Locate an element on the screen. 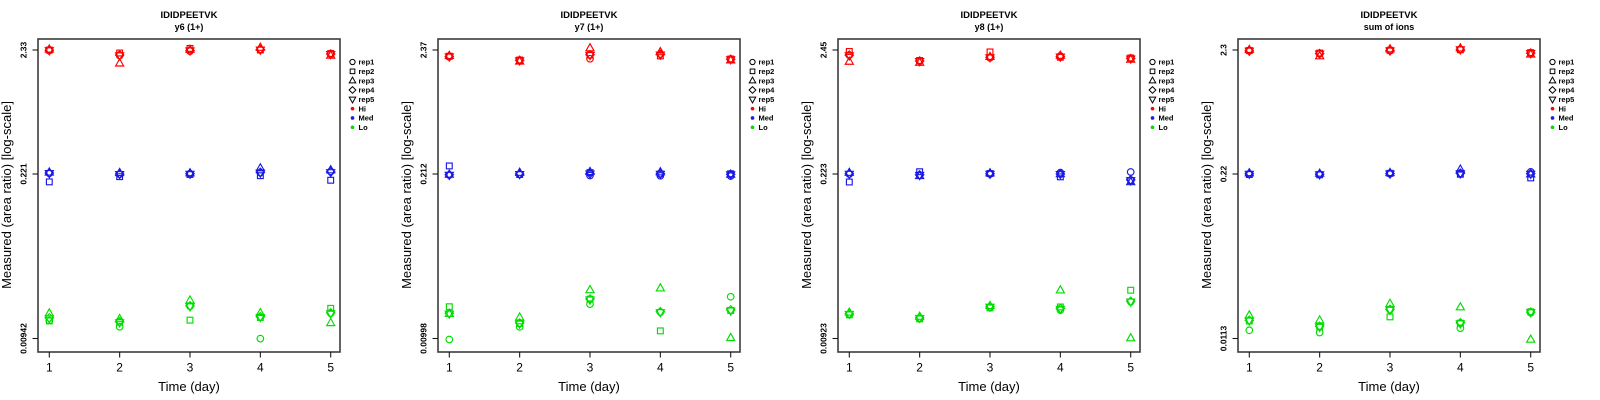 The width and height of the screenshot is (1600, 400). y-tick-label: 0.212 is located at coordinates (424, 174).